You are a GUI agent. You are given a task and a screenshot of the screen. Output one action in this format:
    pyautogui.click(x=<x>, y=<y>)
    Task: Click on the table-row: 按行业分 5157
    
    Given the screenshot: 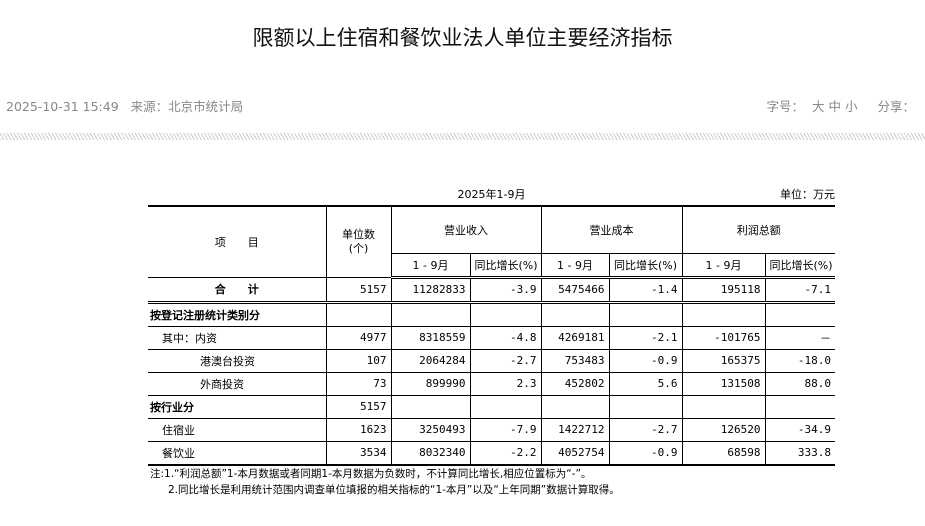 What is the action you would take?
    pyautogui.click(x=491, y=406)
    